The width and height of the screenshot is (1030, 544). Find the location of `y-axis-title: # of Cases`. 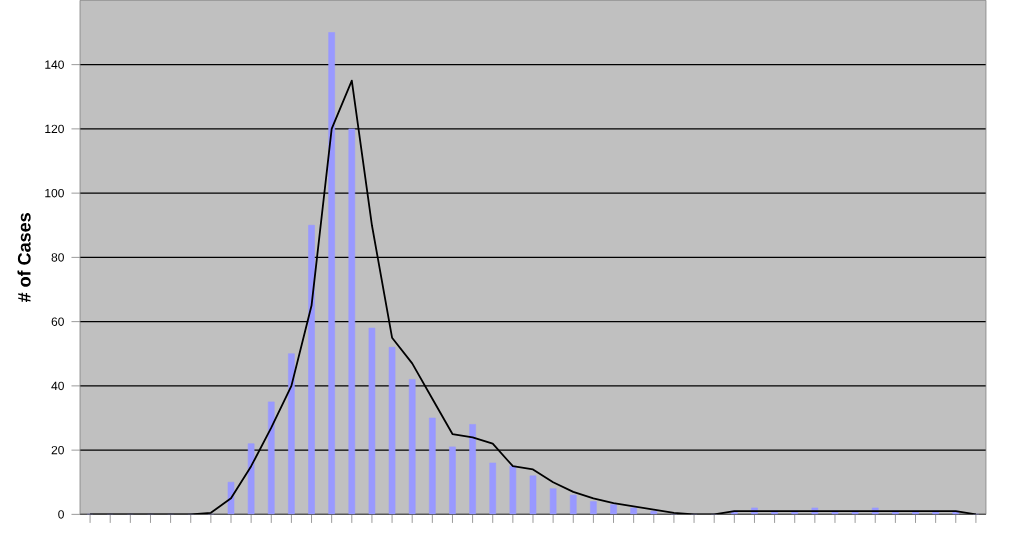

y-axis-title: # of Cases is located at coordinates (24, 257).